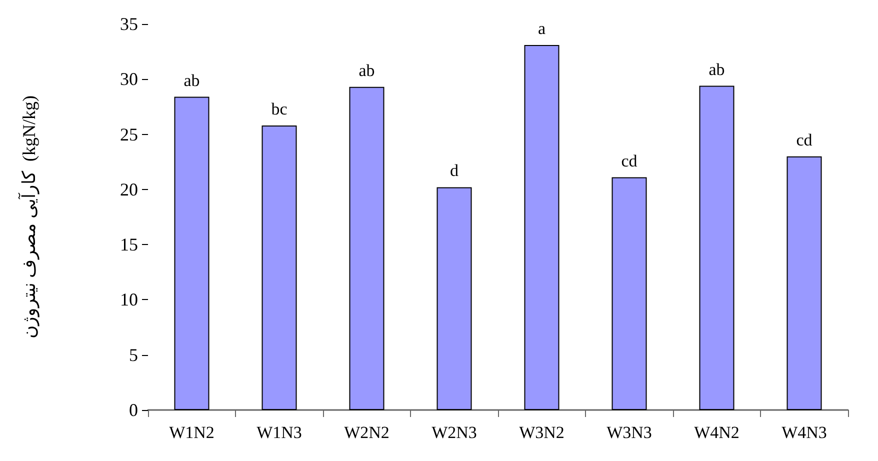 This screenshot has height=461, width=878. Describe the element at coordinates (129, 79) in the screenshot. I see `y-tick-label: 30` at that location.